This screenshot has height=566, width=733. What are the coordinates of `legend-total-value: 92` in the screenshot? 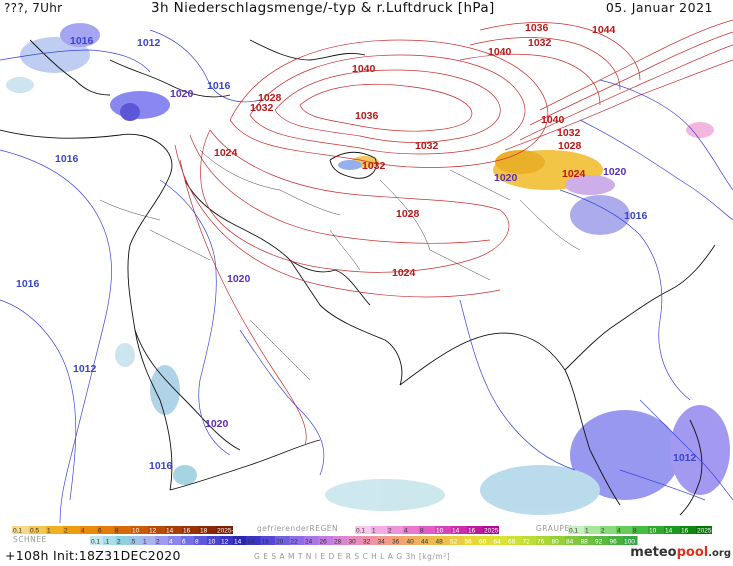 It's located at (599, 542).